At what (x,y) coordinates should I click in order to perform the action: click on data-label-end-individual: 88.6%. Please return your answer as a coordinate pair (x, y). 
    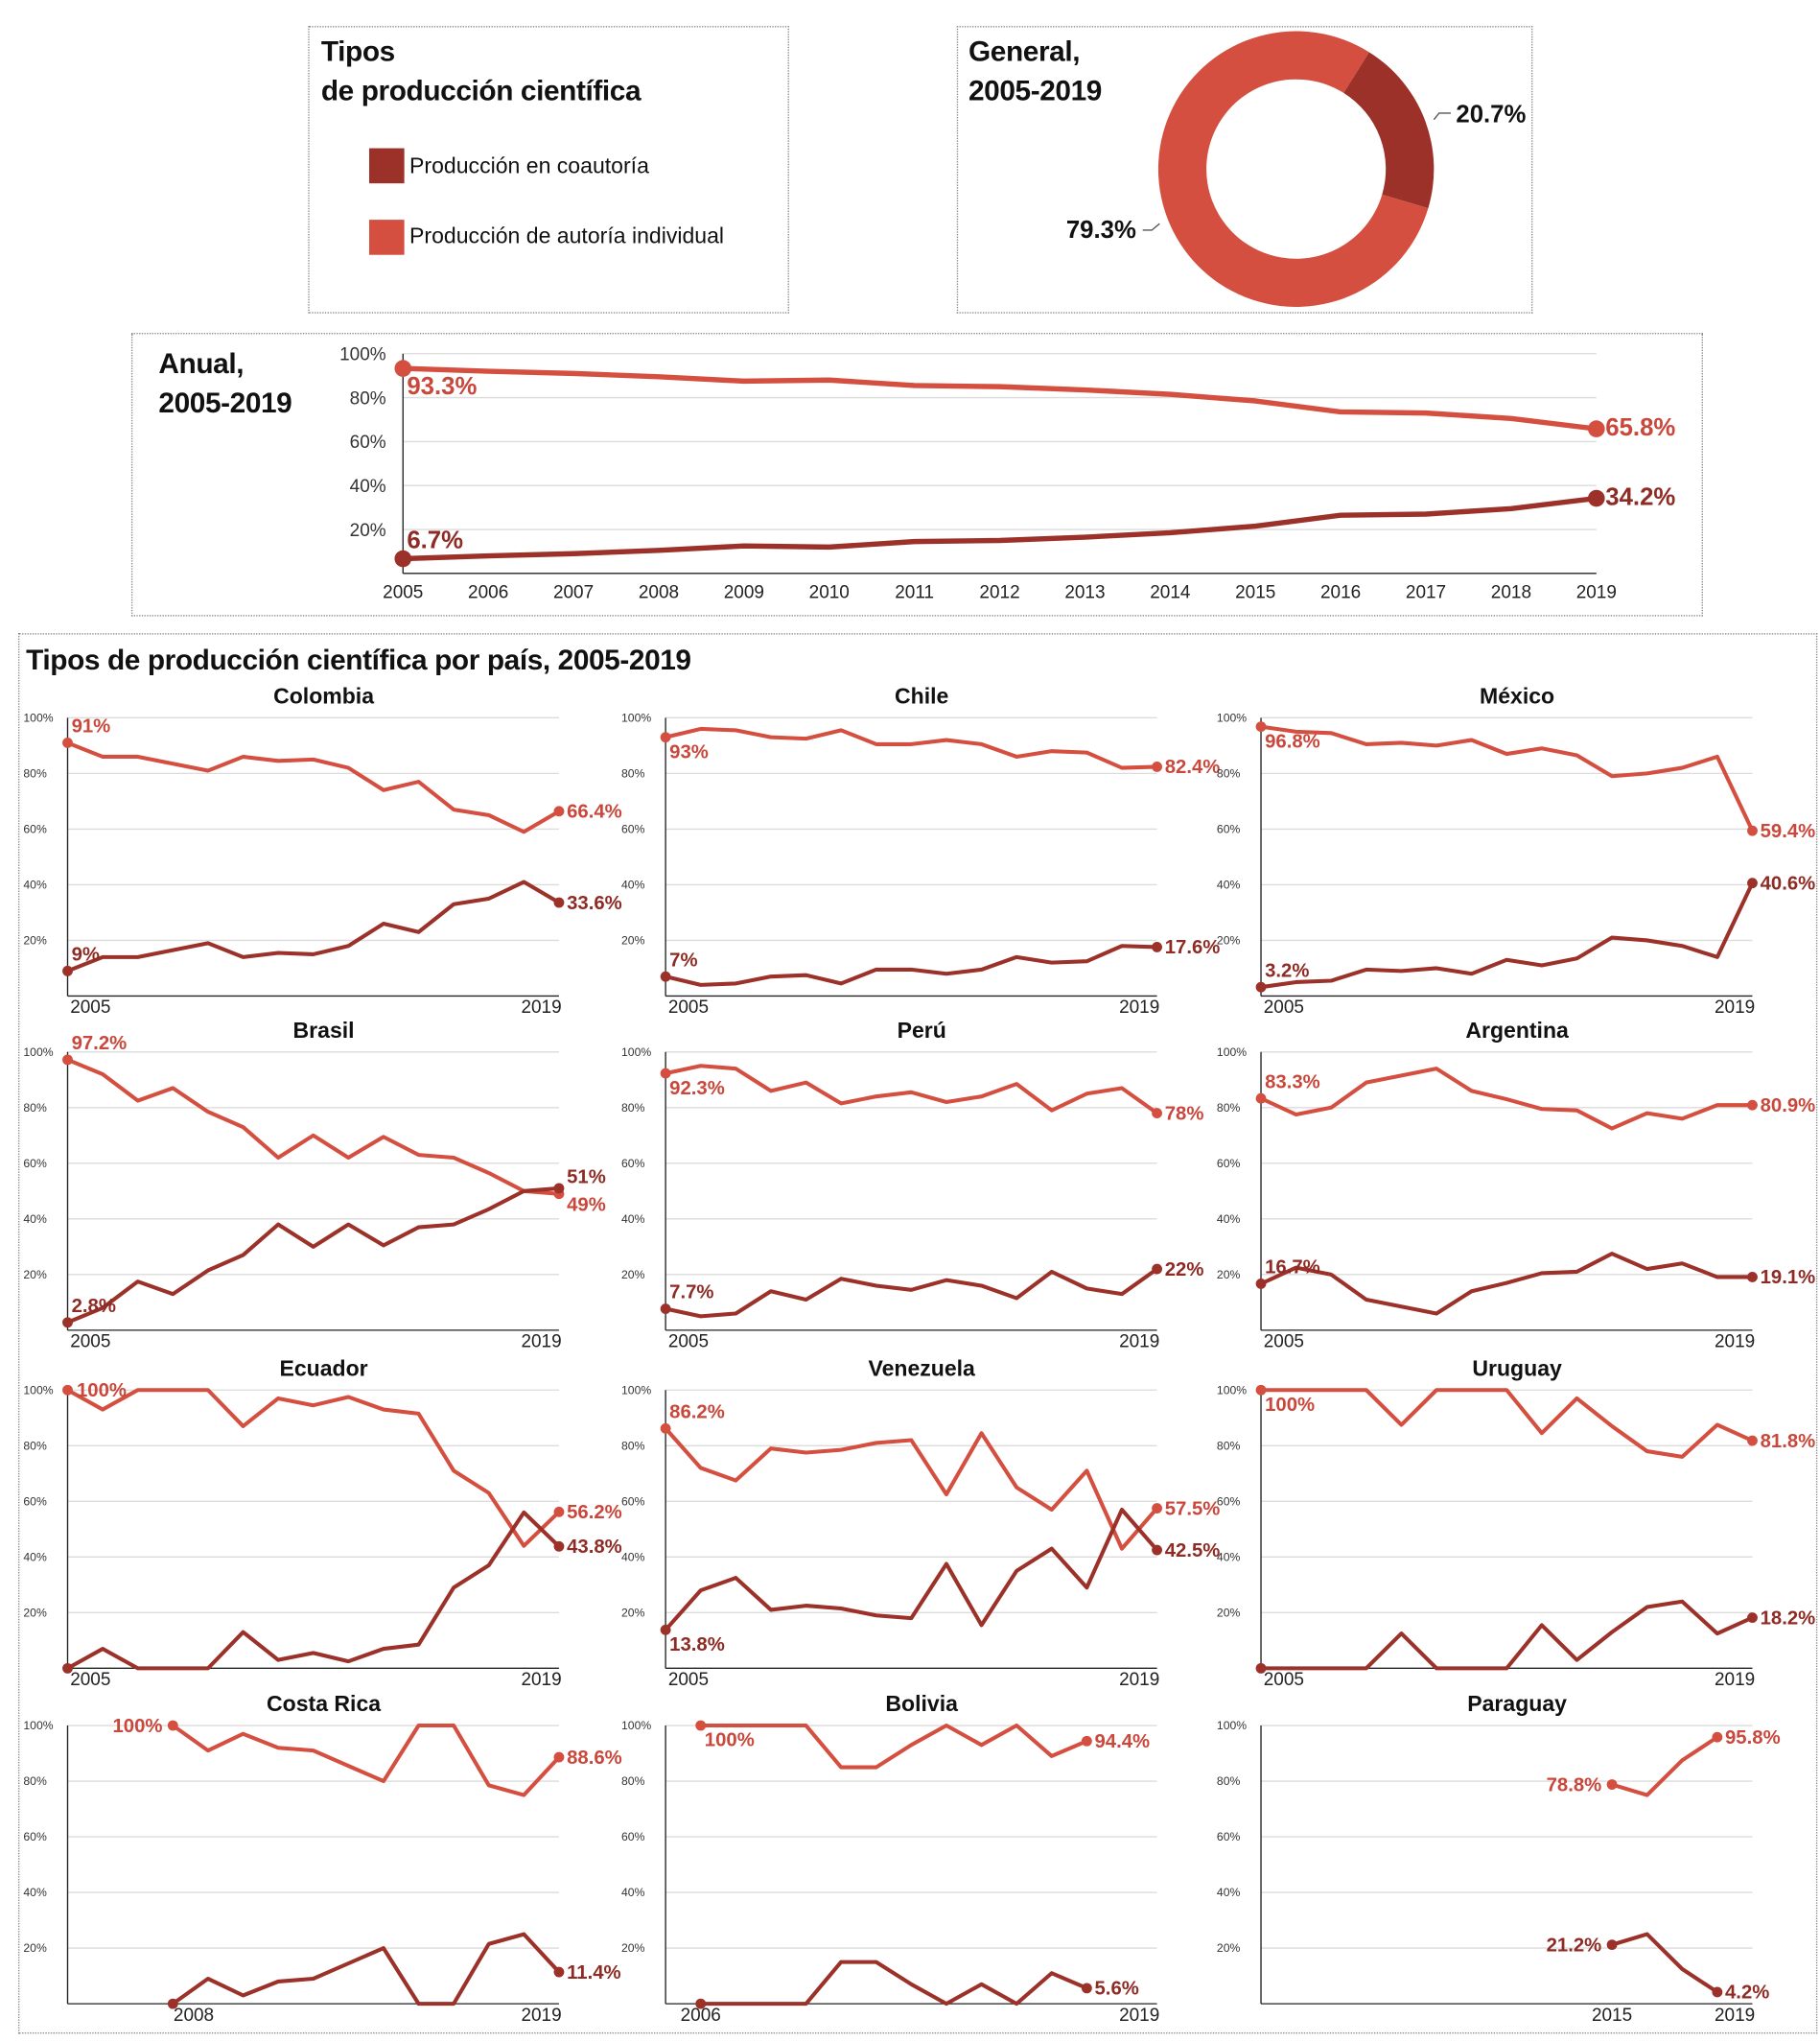
    Looking at the image, I should click on (594, 1758).